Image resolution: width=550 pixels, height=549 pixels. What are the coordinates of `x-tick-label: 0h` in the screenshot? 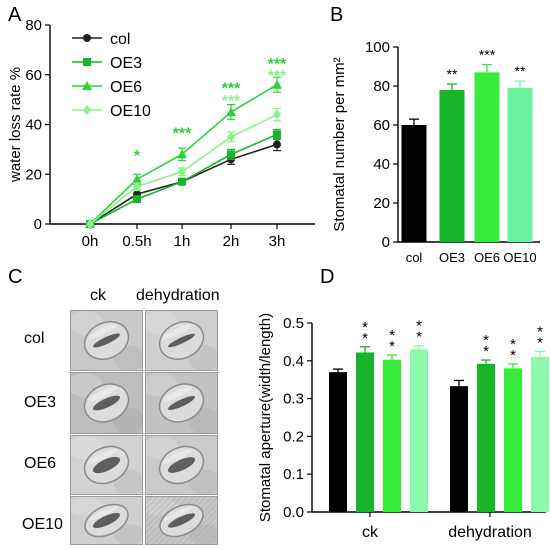 It's located at (90, 241).